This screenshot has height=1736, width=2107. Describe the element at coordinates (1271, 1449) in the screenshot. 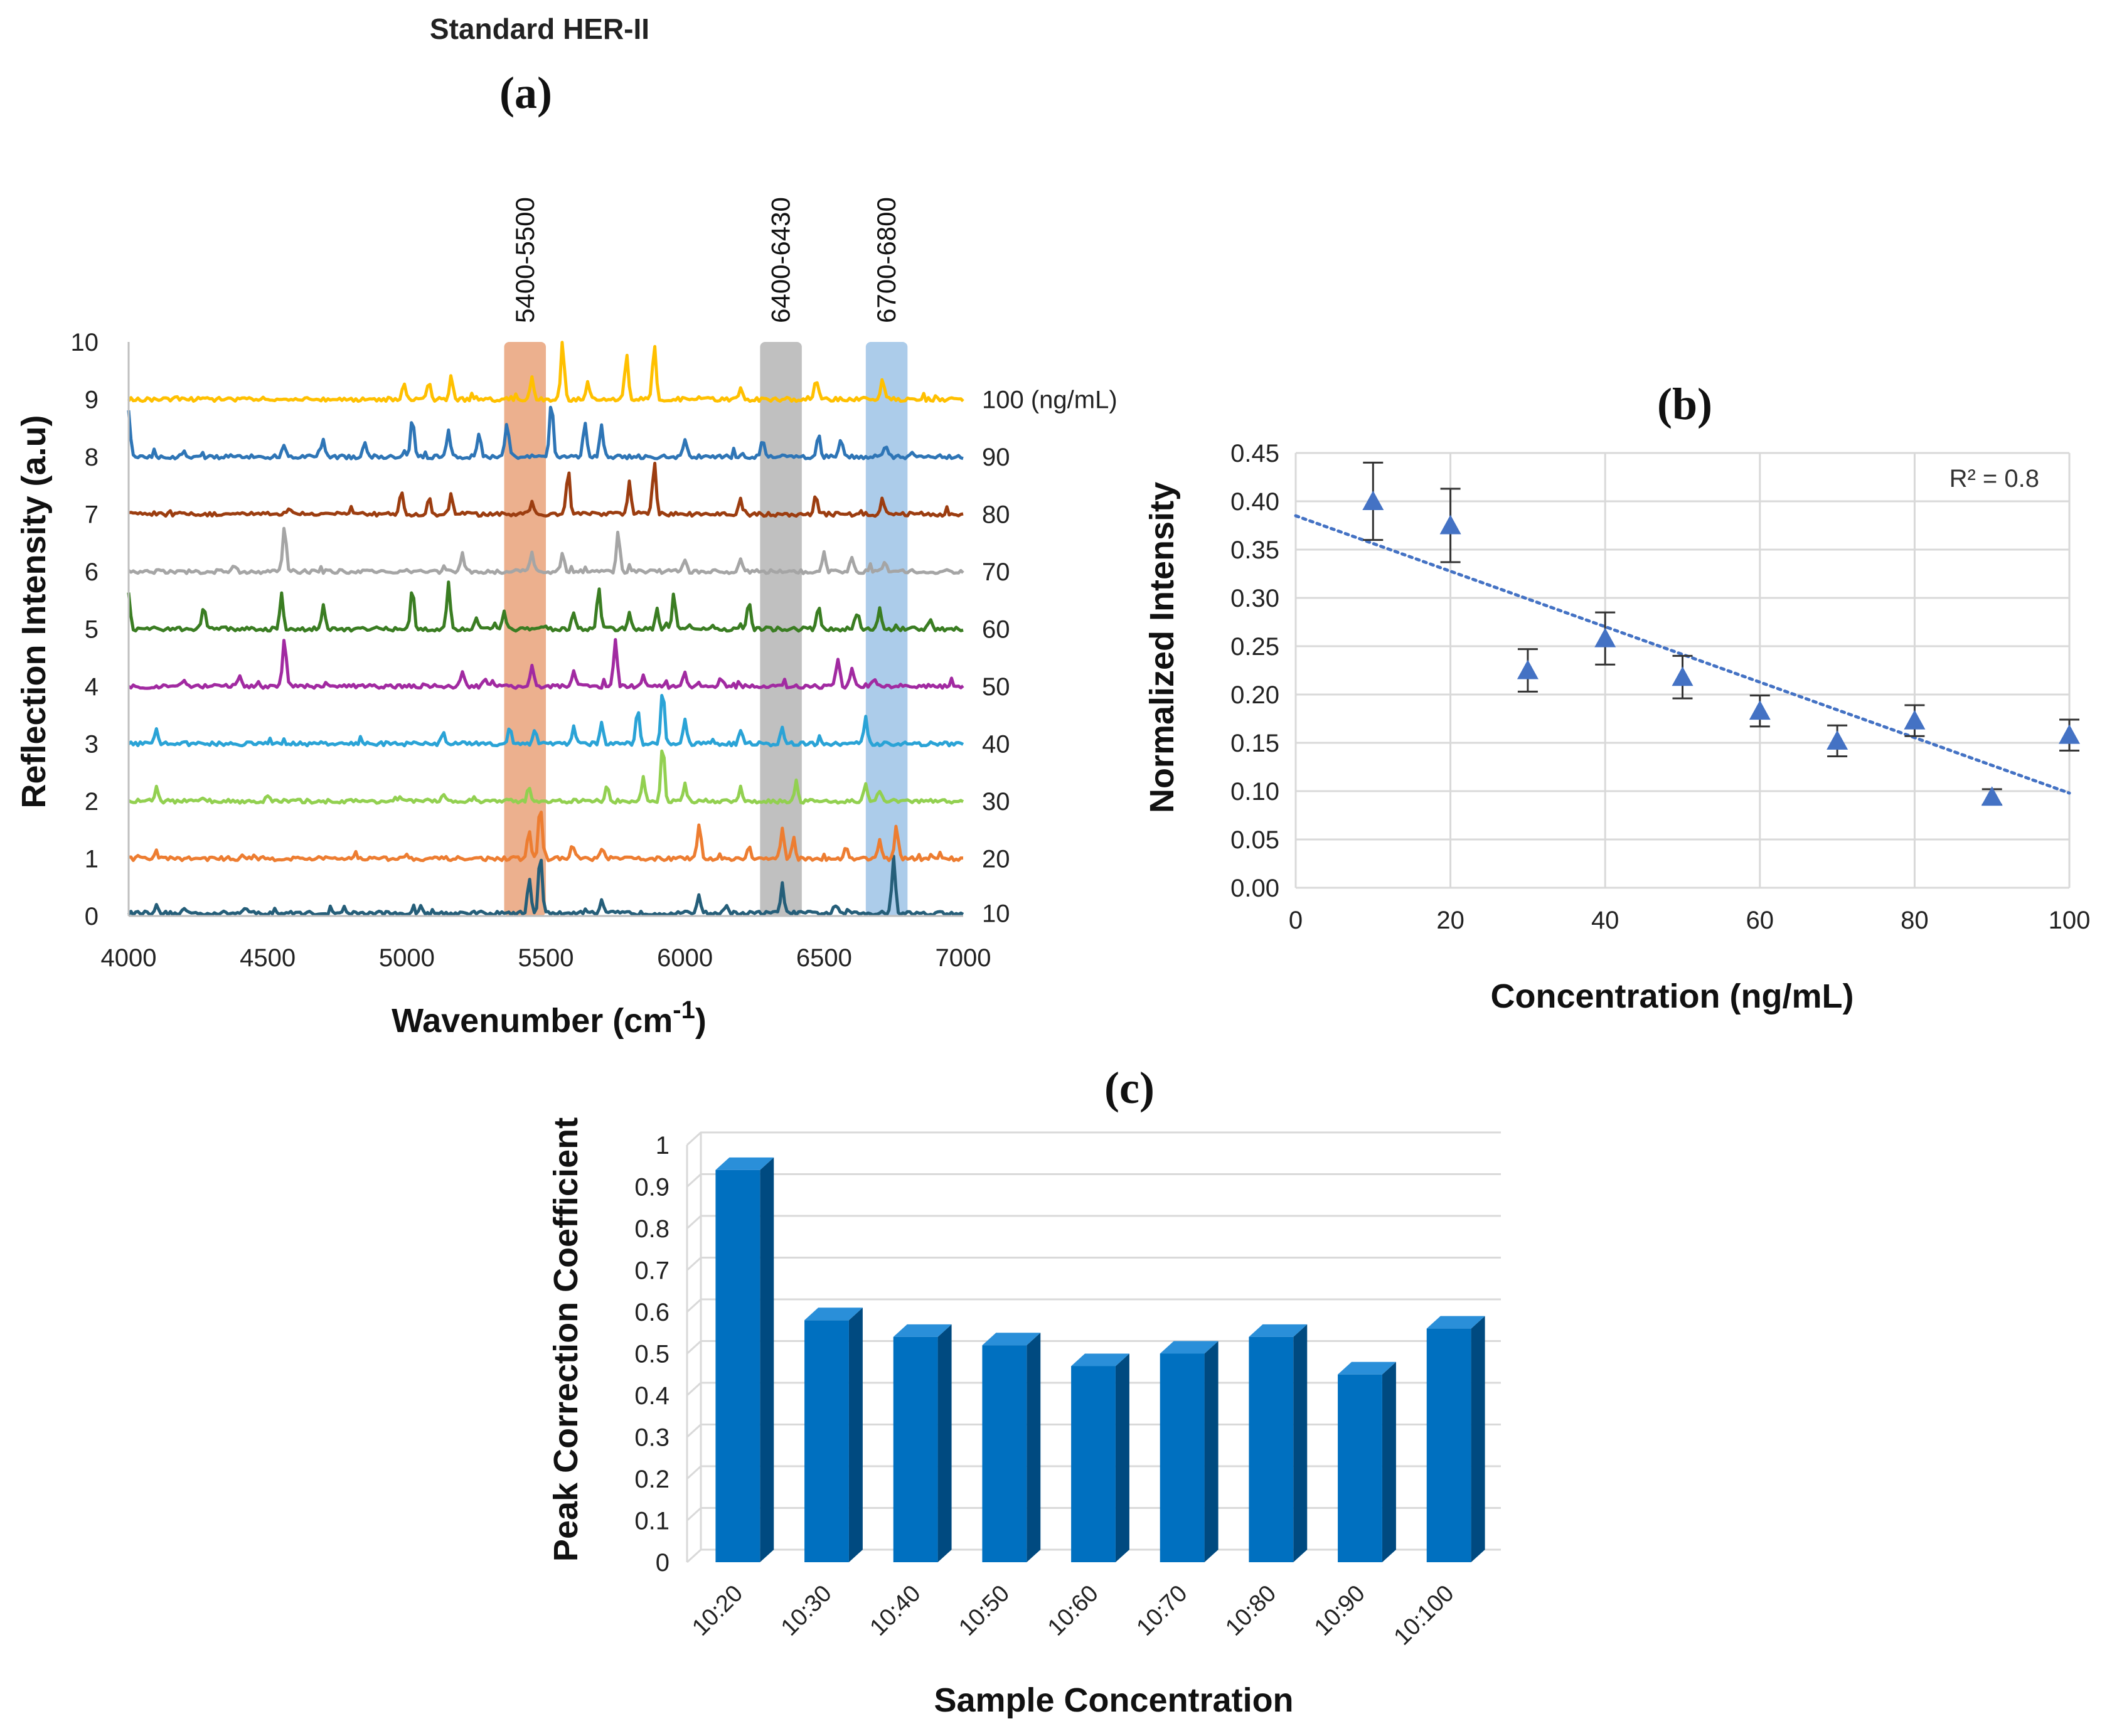

I see `panel-c-bar-10:80` at that location.